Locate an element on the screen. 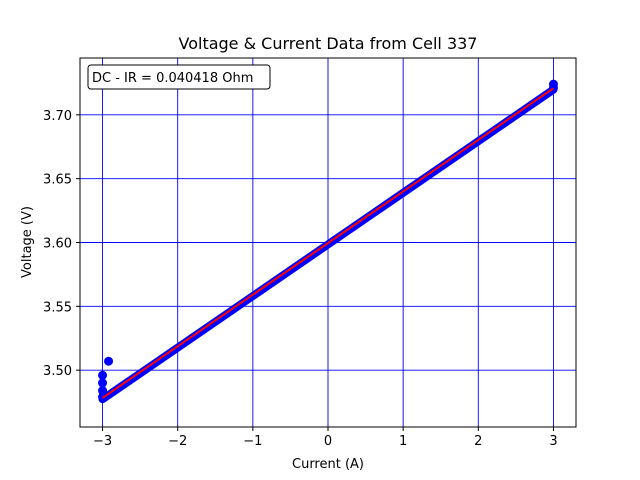 The width and height of the screenshot is (640, 480). chart-title: Voltage & Current Data from Cell 337 is located at coordinates (328, 43).